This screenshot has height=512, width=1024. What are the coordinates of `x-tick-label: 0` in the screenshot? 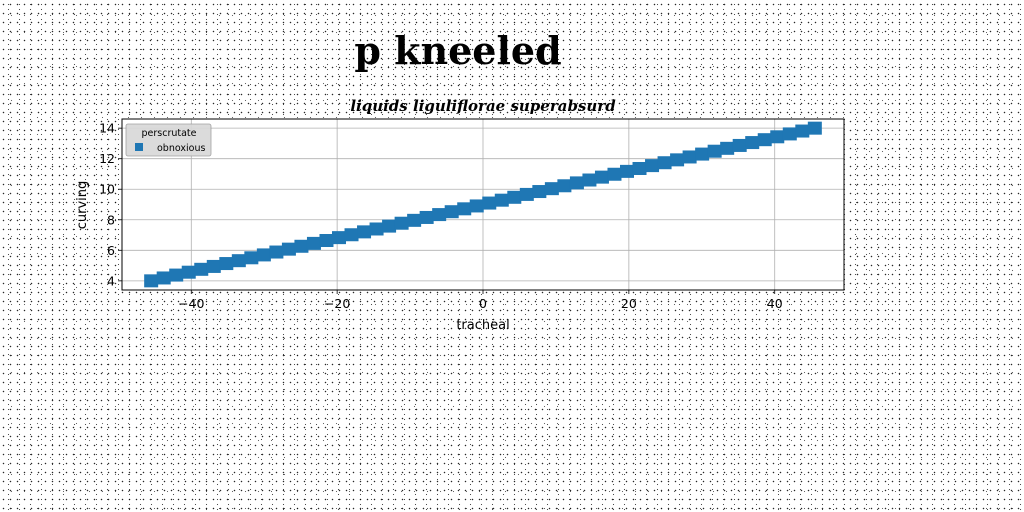 It's located at (483, 303).